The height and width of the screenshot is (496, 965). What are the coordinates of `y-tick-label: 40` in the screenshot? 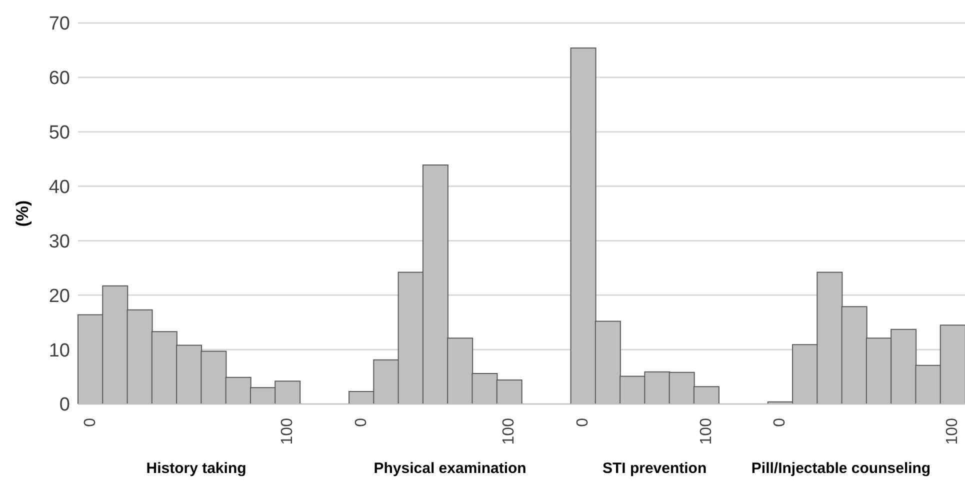 It's located at (59, 187).